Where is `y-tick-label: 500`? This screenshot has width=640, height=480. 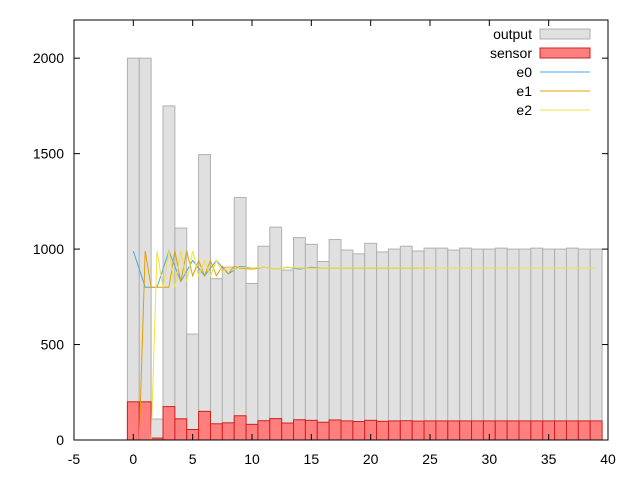 y-tick-label: 500 is located at coordinates (53, 345).